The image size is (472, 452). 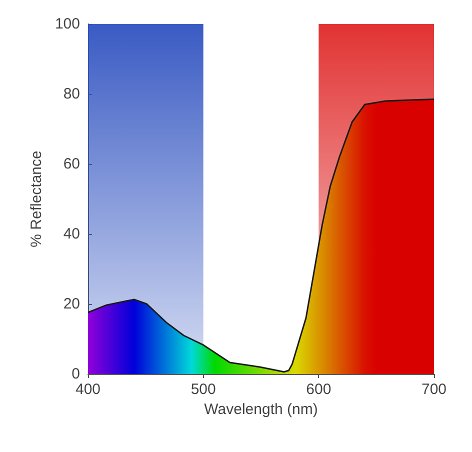 What do you see at coordinates (71, 234) in the screenshot?
I see `y-tick-label: 40` at bounding box center [71, 234].